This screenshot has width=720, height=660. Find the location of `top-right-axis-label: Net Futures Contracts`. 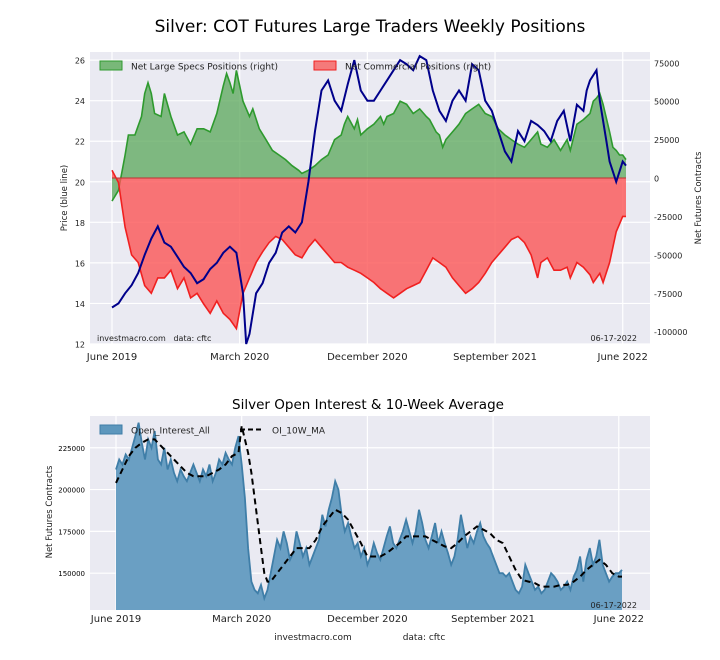

top-right-axis-label: Net Futures Contracts is located at coordinates (699, 197).